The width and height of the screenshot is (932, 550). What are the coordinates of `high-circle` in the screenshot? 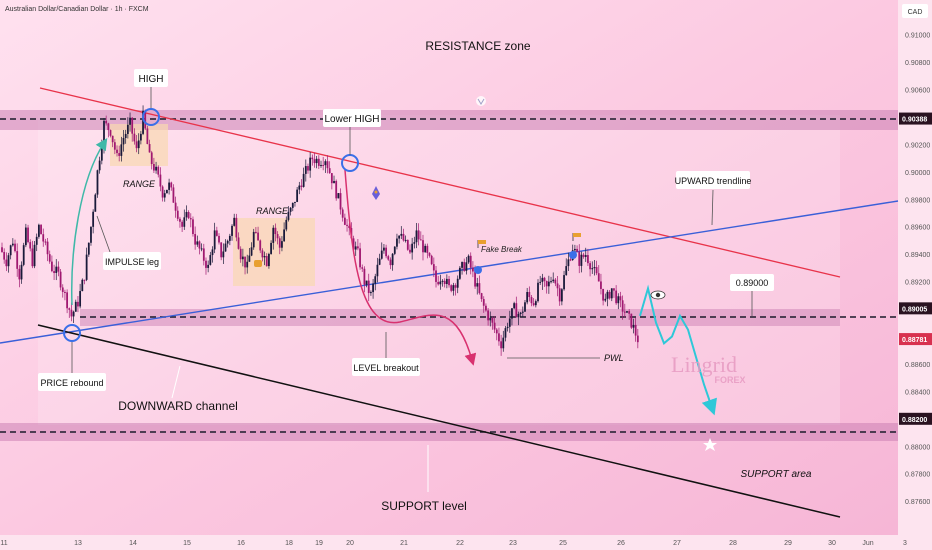 It's located at (151, 117).